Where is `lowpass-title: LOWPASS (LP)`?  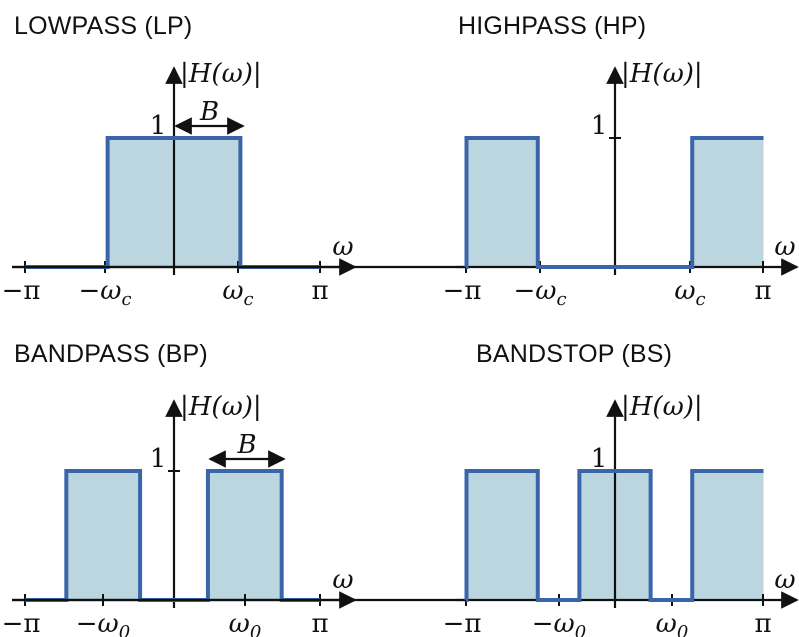 lowpass-title: LOWPASS (LP) is located at coordinates (103, 26).